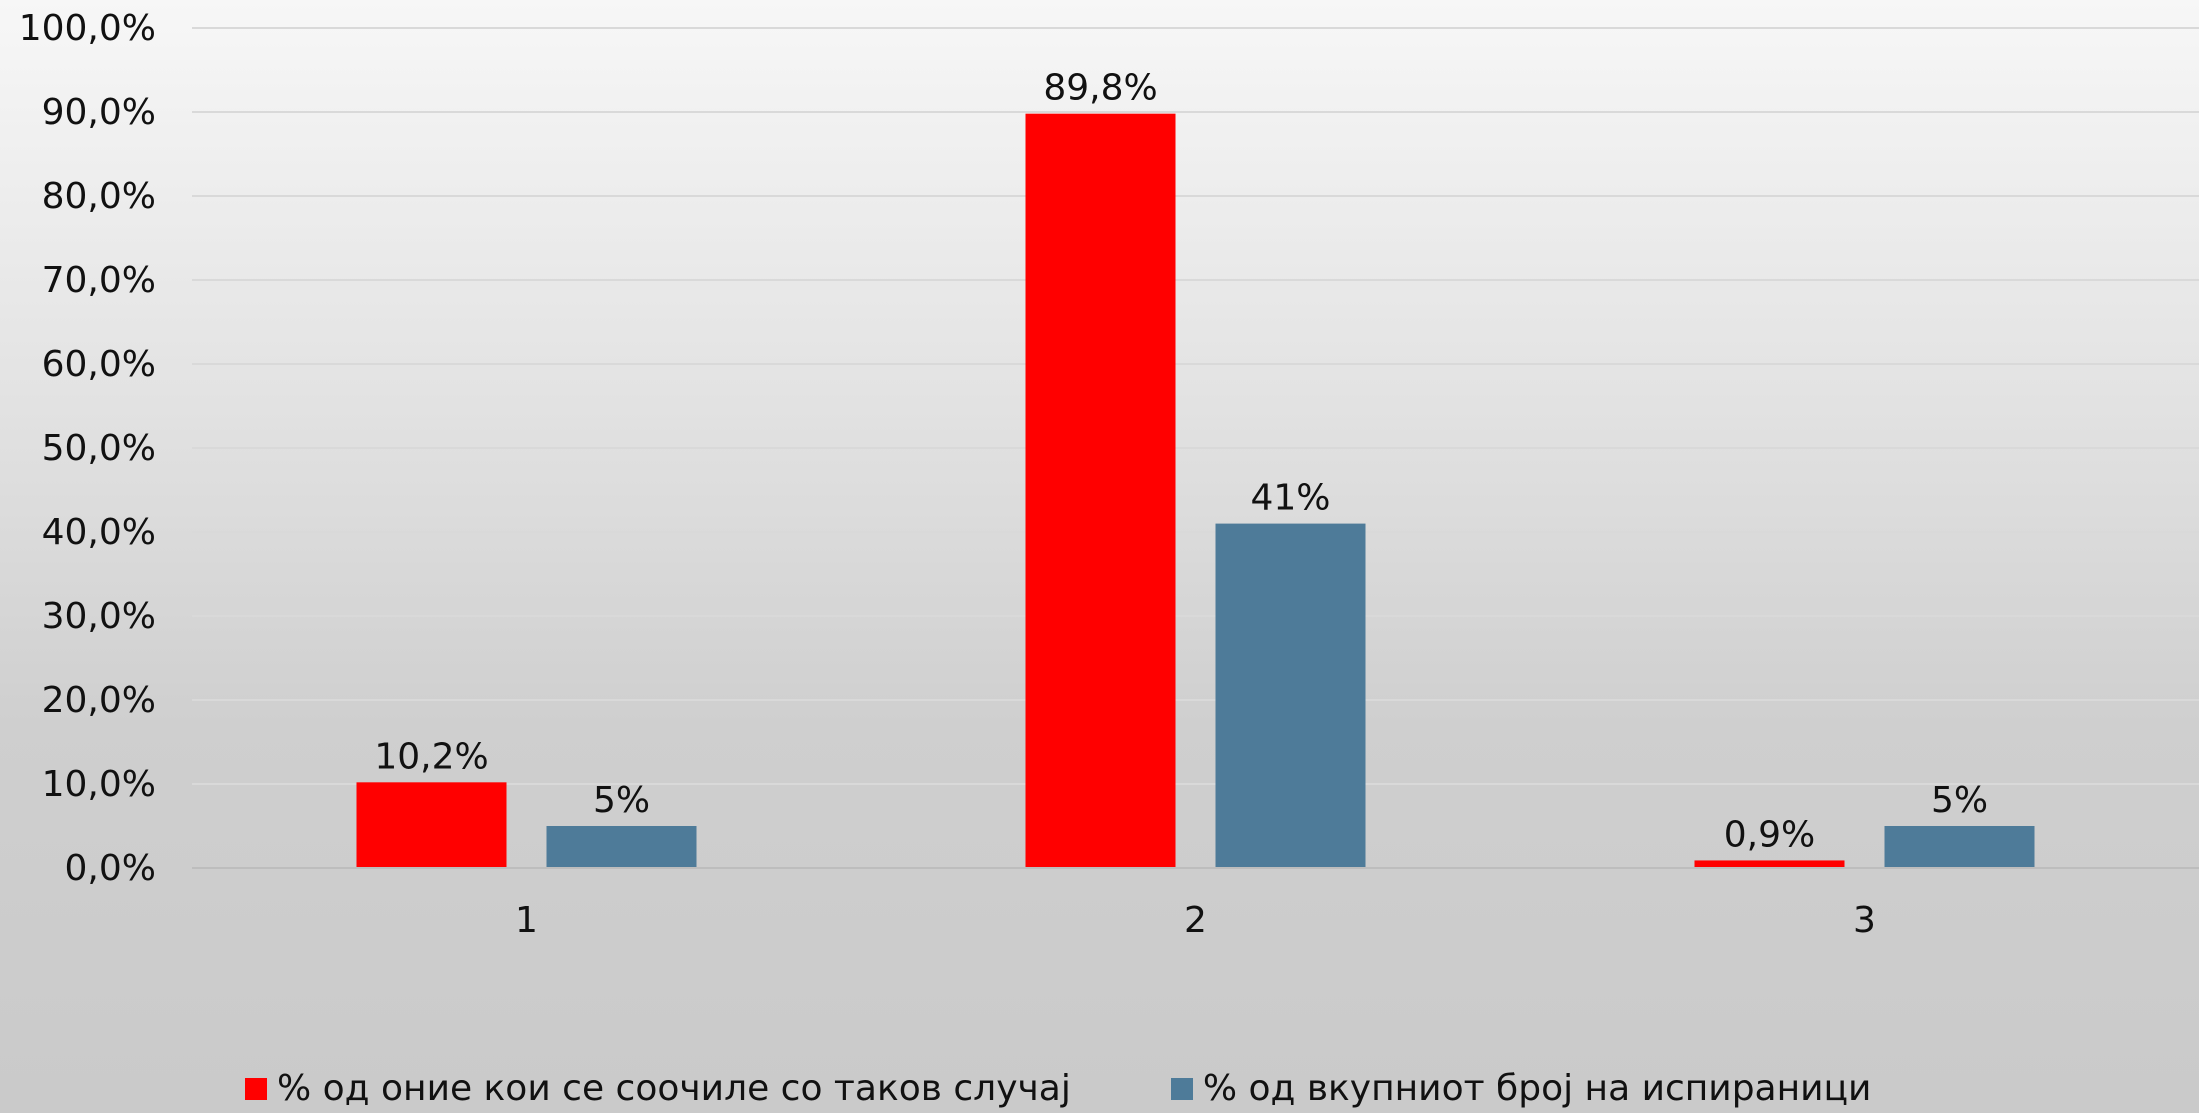  I want to click on x-axis-tick-labels: 1 2 3, so click(1195, 920).